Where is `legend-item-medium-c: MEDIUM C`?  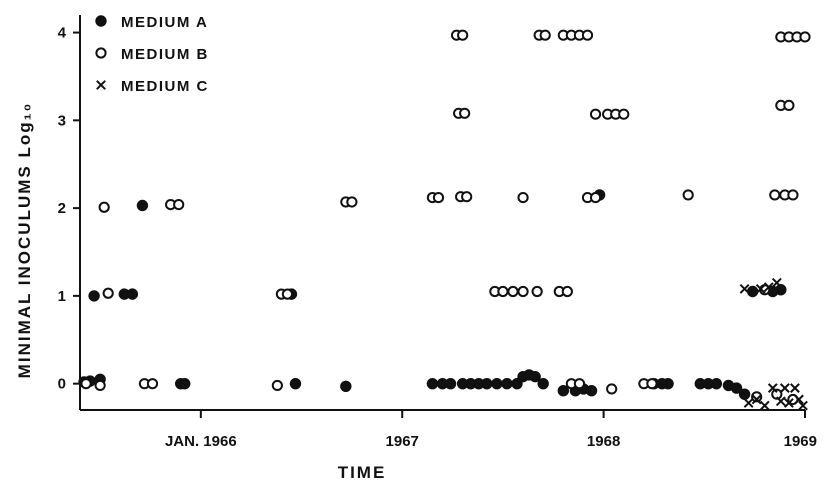
legend-item-medium-c: MEDIUM C is located at coordinates (152, 86).